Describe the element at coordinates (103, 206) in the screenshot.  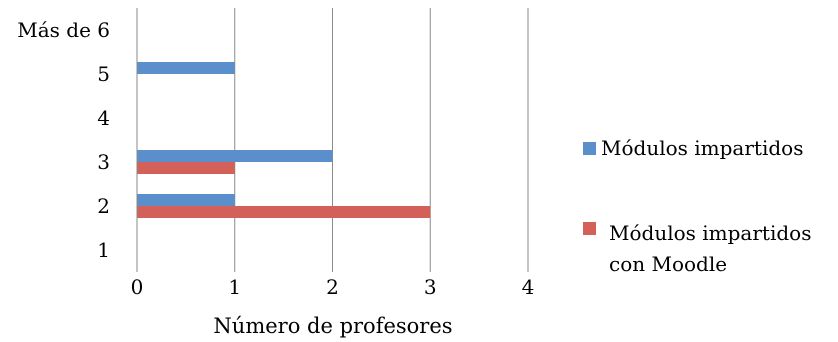
I see `y-tick-label: 2` at that location.